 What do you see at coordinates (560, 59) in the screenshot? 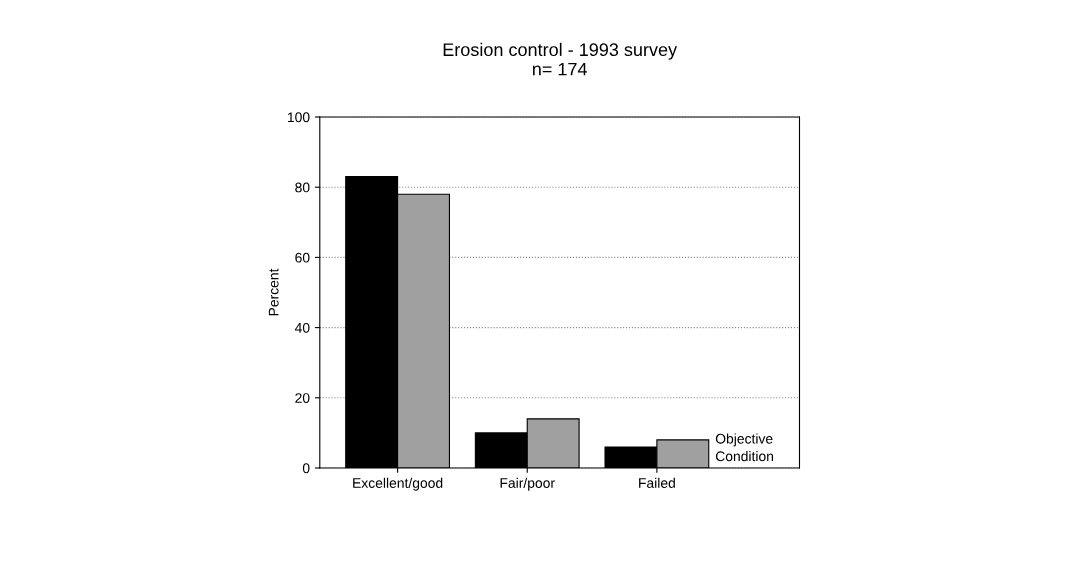
I see `chart-title: Erosion control - 1993 survey n= 174` at bounding box center [560, 59].